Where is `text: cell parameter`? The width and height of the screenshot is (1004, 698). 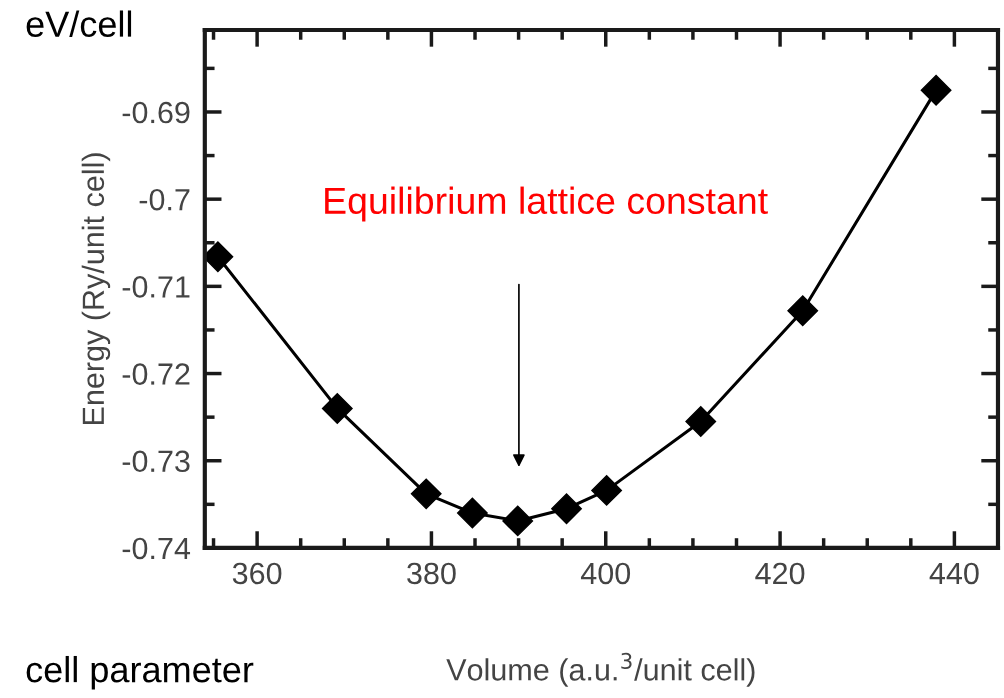
text: cell parameter is located at coordinates (140, 672).